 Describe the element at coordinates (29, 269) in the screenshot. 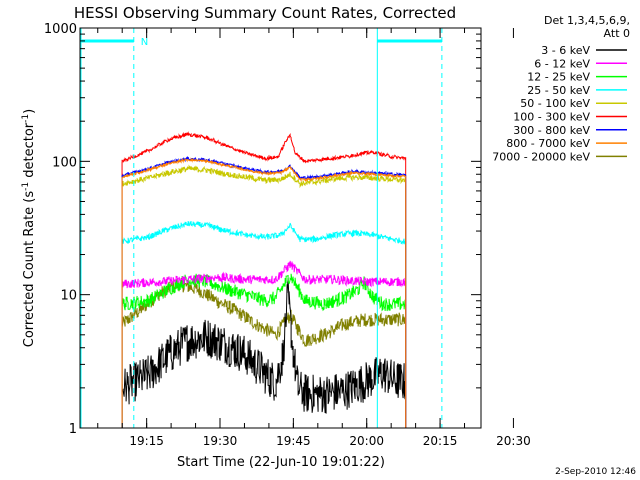

I see `y-label-main: Corrected Count Rate (s` at that location.